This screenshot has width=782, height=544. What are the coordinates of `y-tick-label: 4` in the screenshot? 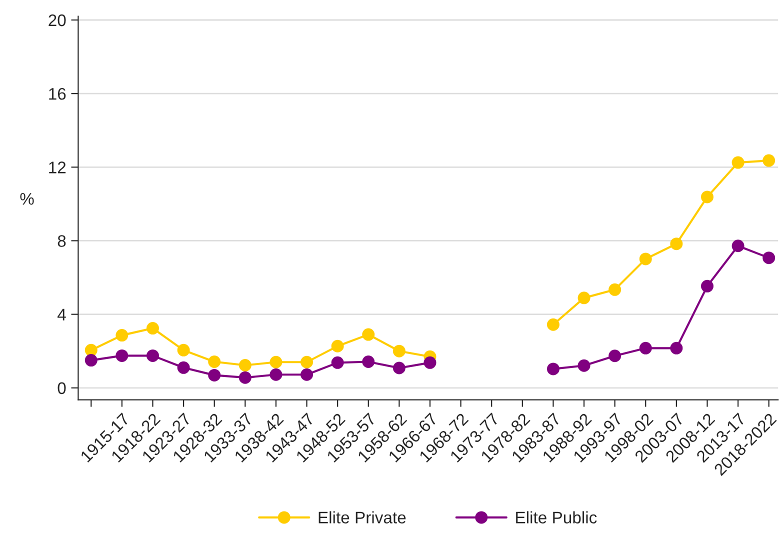 It's located at (62, 314).